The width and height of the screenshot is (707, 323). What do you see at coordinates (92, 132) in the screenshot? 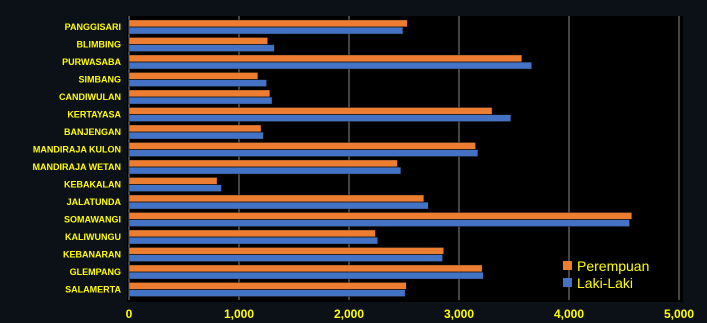
I see `category-label: BANJENGAN` at bounding box center [92, 132].